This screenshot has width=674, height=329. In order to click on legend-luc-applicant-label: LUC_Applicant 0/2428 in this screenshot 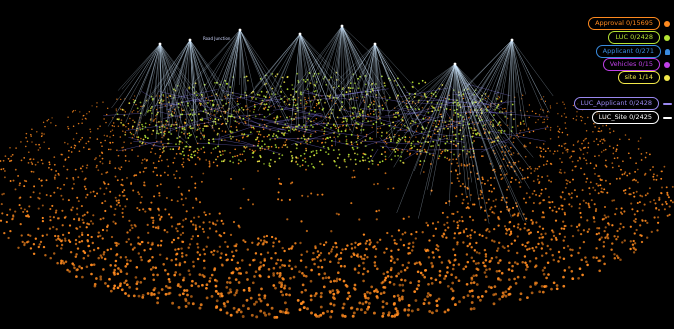, I will do `click(616, 103)`.